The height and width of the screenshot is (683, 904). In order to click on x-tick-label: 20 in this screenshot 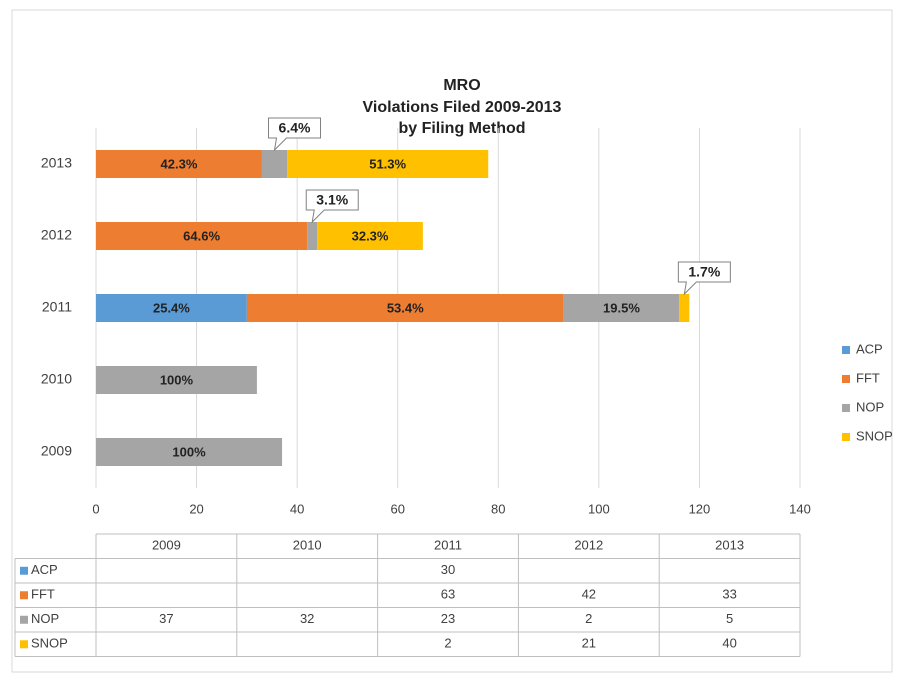, I will do `click(196, 508)`.